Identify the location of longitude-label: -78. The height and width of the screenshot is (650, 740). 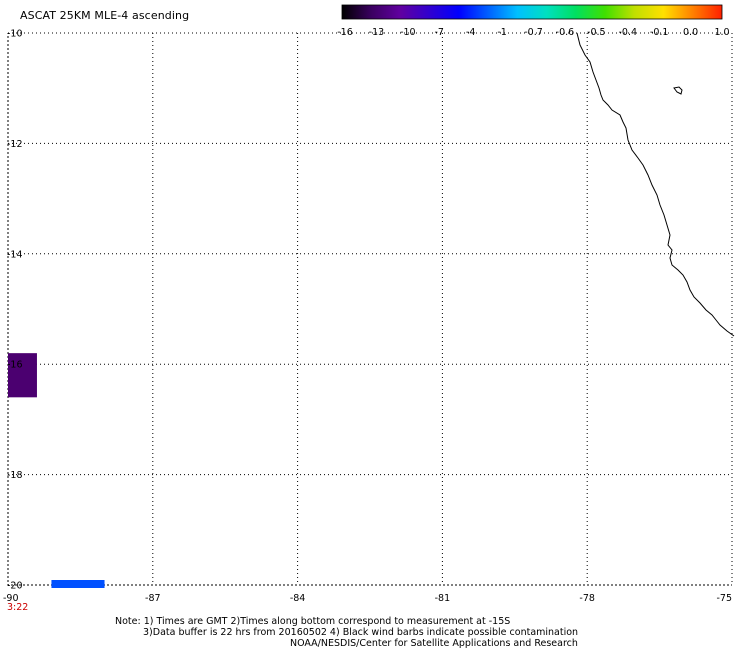
(587, 598).